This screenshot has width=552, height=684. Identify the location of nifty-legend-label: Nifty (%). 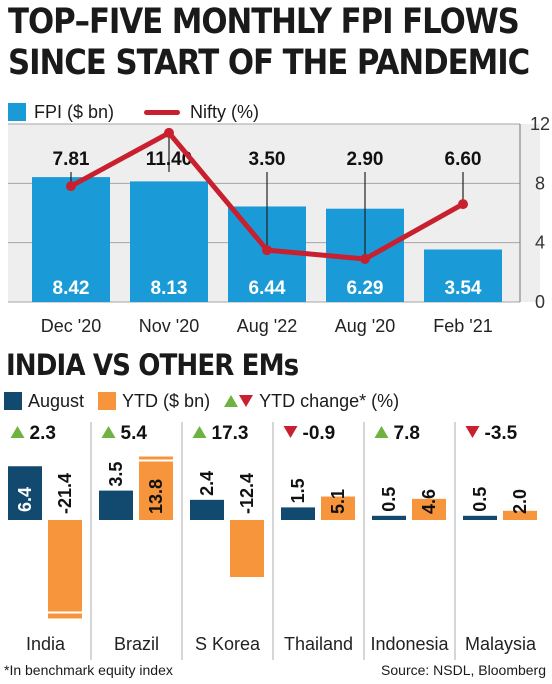
(225, 111).